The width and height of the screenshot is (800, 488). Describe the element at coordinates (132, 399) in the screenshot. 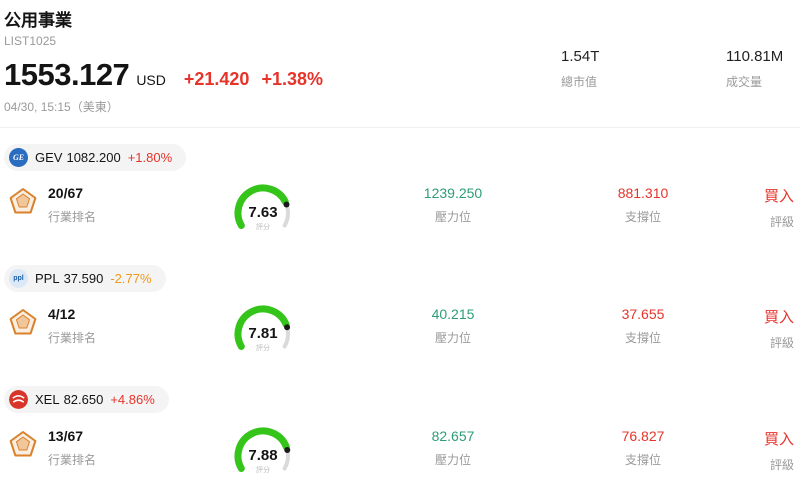

I see `stock-change-percent: +4.86%` at that location.